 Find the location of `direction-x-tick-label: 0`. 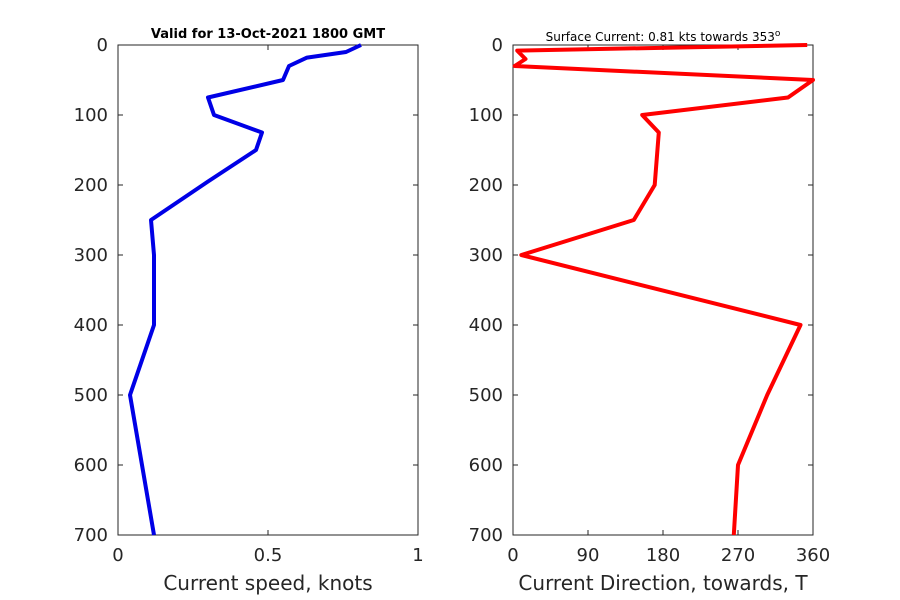

direction-x-tick-label: 0 is located at coordinates (512, 555).